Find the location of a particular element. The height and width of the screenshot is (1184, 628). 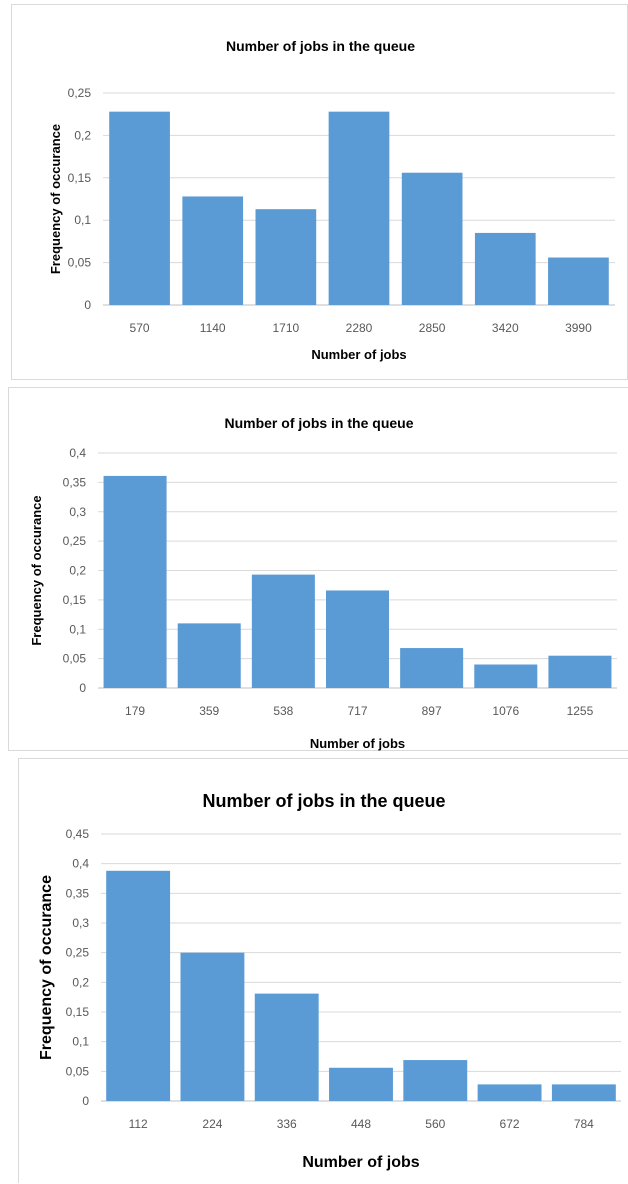

x-tick-label: 784 is located at coordinates (584, 1124).